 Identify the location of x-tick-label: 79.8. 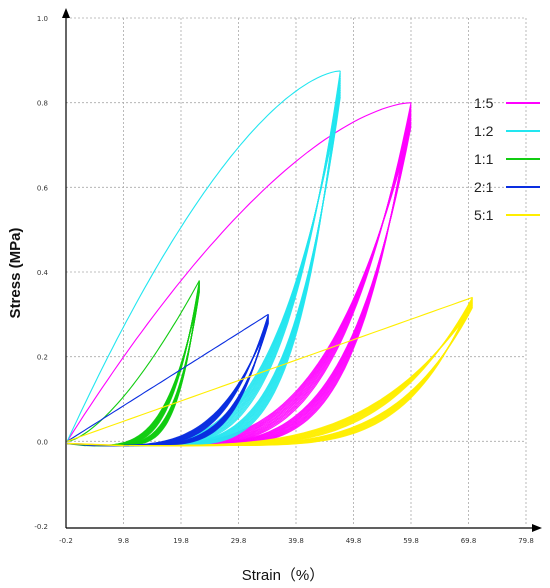
(526, 541).